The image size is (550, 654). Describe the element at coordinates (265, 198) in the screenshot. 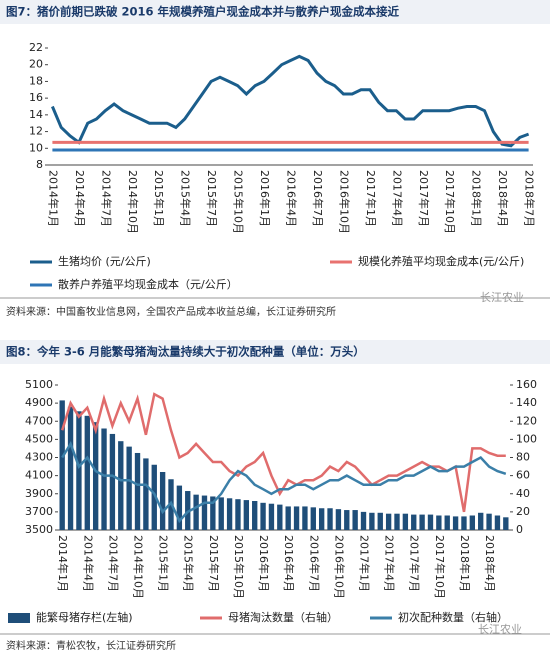

I see `x-tick-label: 2016年1月` at that location.